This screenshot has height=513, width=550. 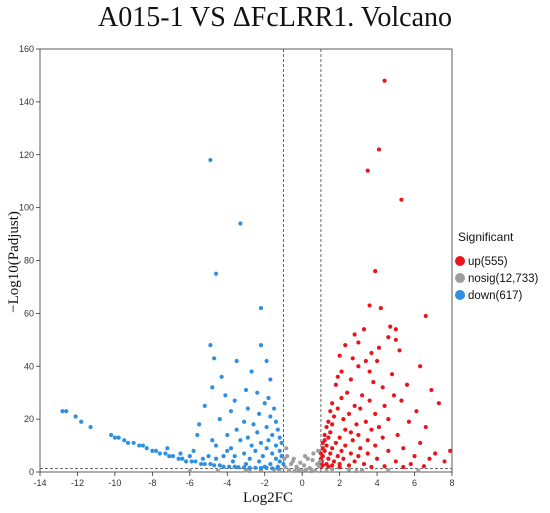 I want to click on y-tick-label: 120, so click(x=26, y=155).